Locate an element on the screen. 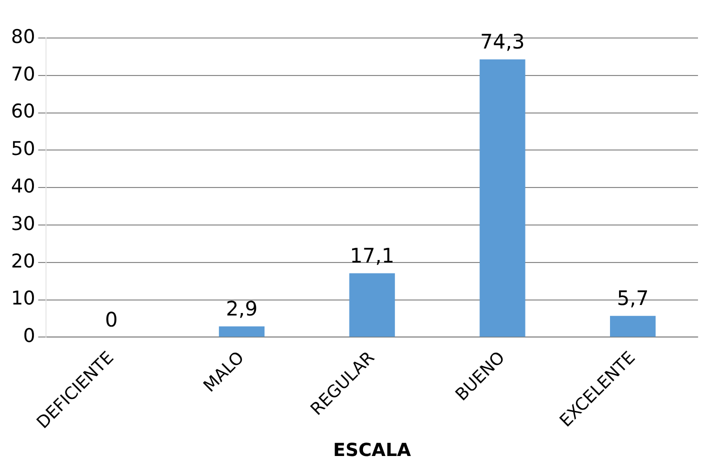  y-tick-label: 40 is located at coordinates (23, 187).